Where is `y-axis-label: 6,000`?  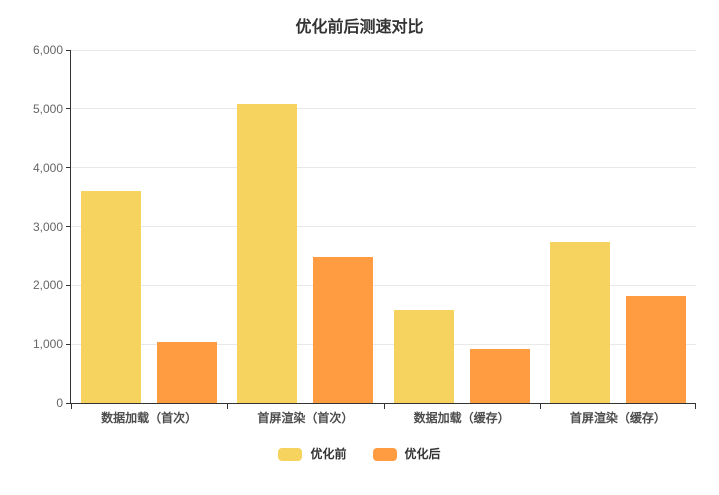 y-axis-label: 6,000 is located at coordinates (47, 50).